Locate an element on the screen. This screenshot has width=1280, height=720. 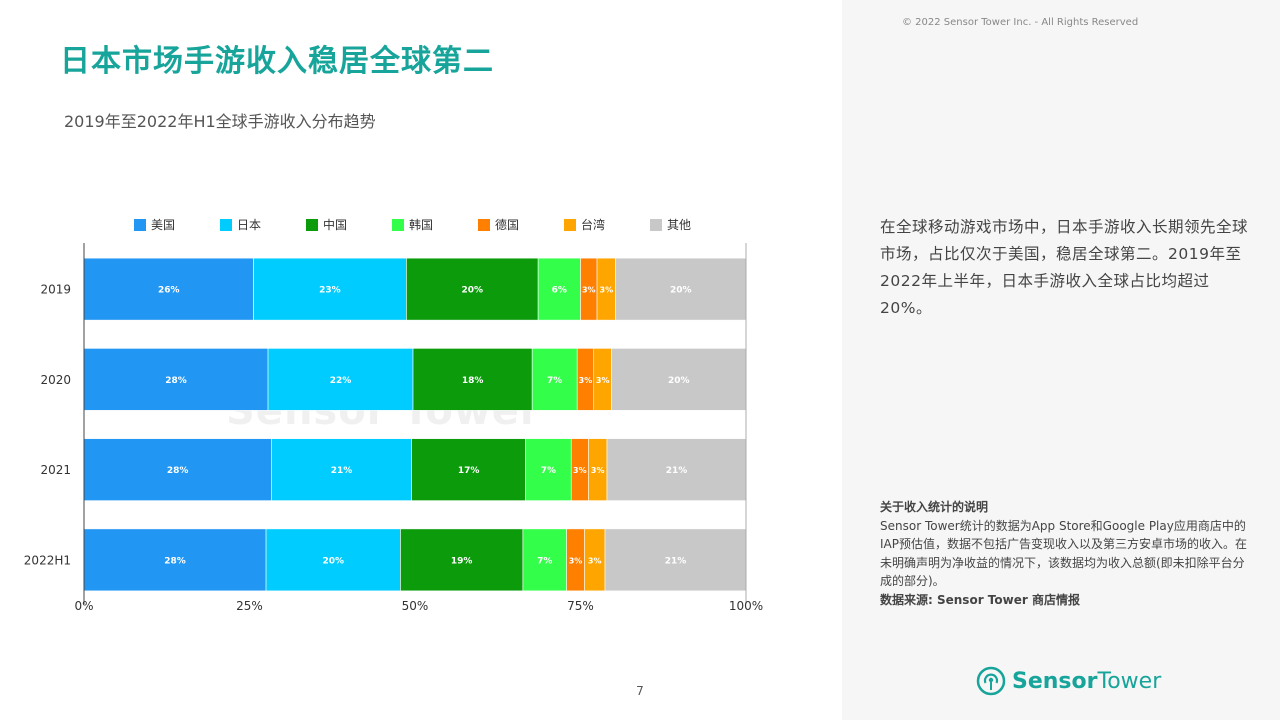
page-number: 7 is located at coordinates (640, 691).